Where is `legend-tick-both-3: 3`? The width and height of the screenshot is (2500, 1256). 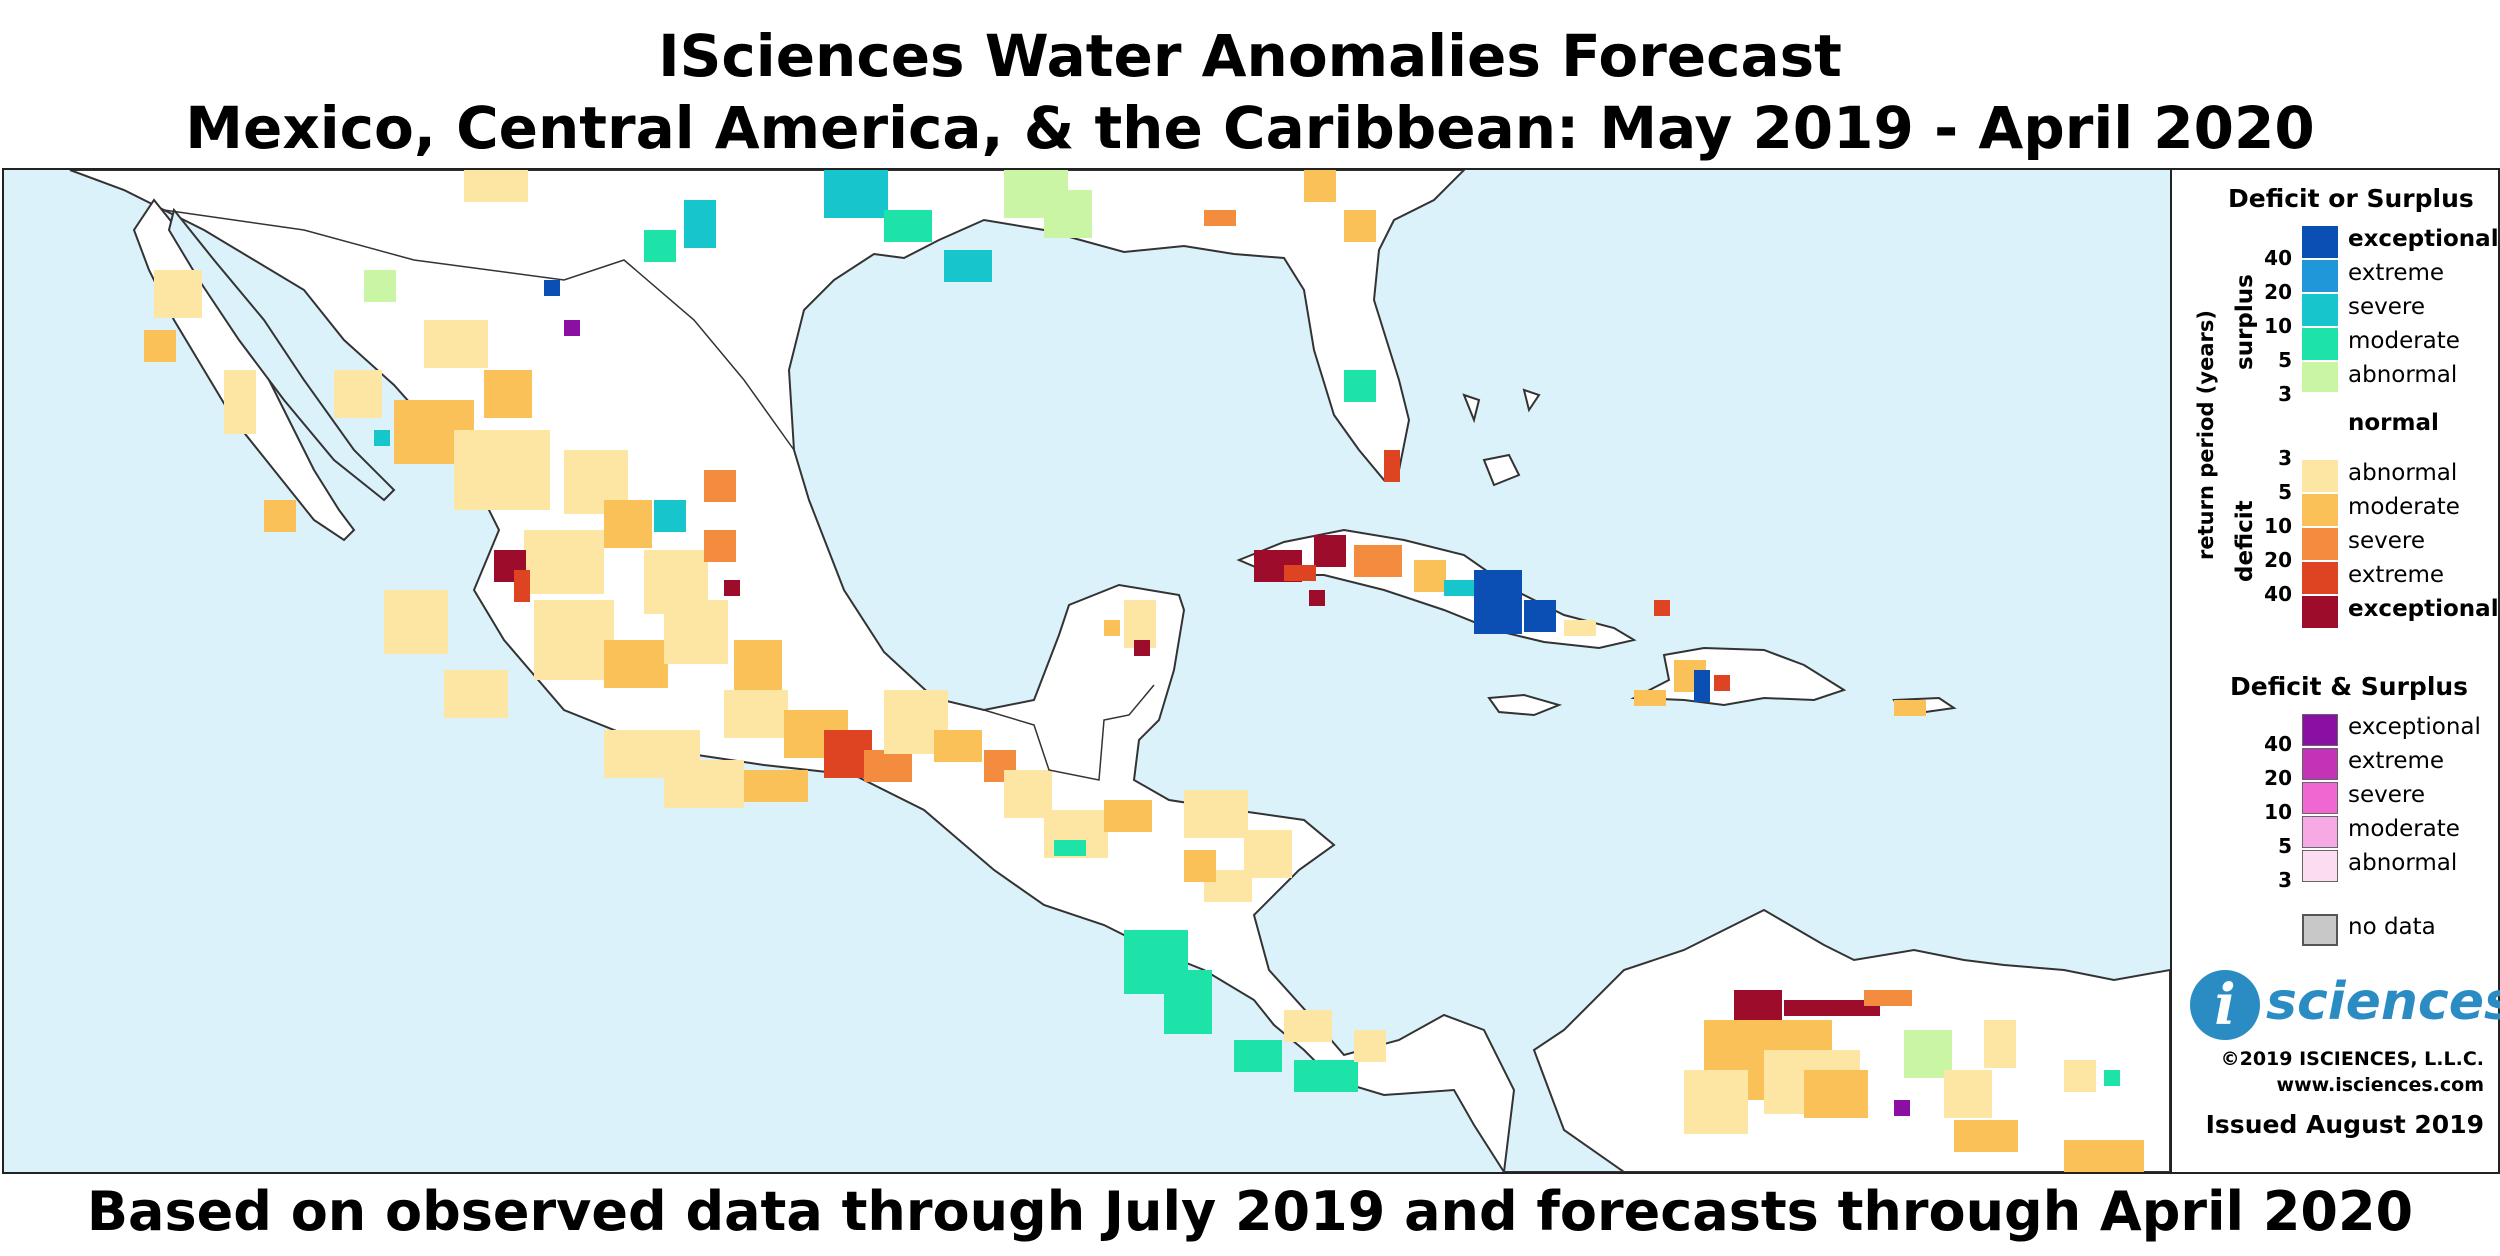
legend-tick-both-3: 3 is located at coordinates (2285, 880).